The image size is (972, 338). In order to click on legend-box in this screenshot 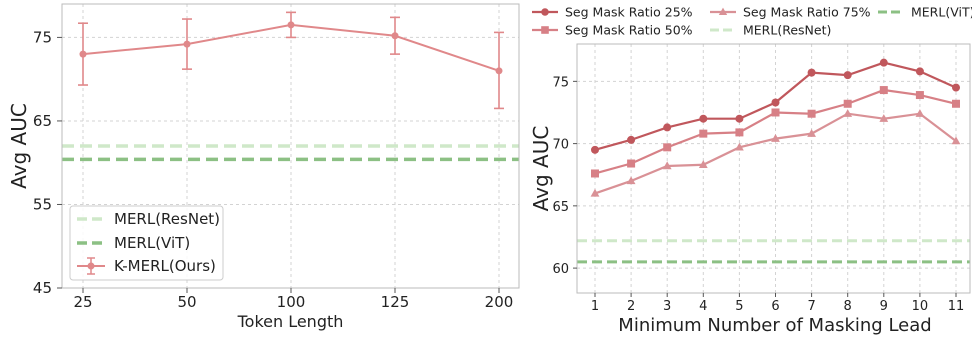, I will do `click(146, 243)`.